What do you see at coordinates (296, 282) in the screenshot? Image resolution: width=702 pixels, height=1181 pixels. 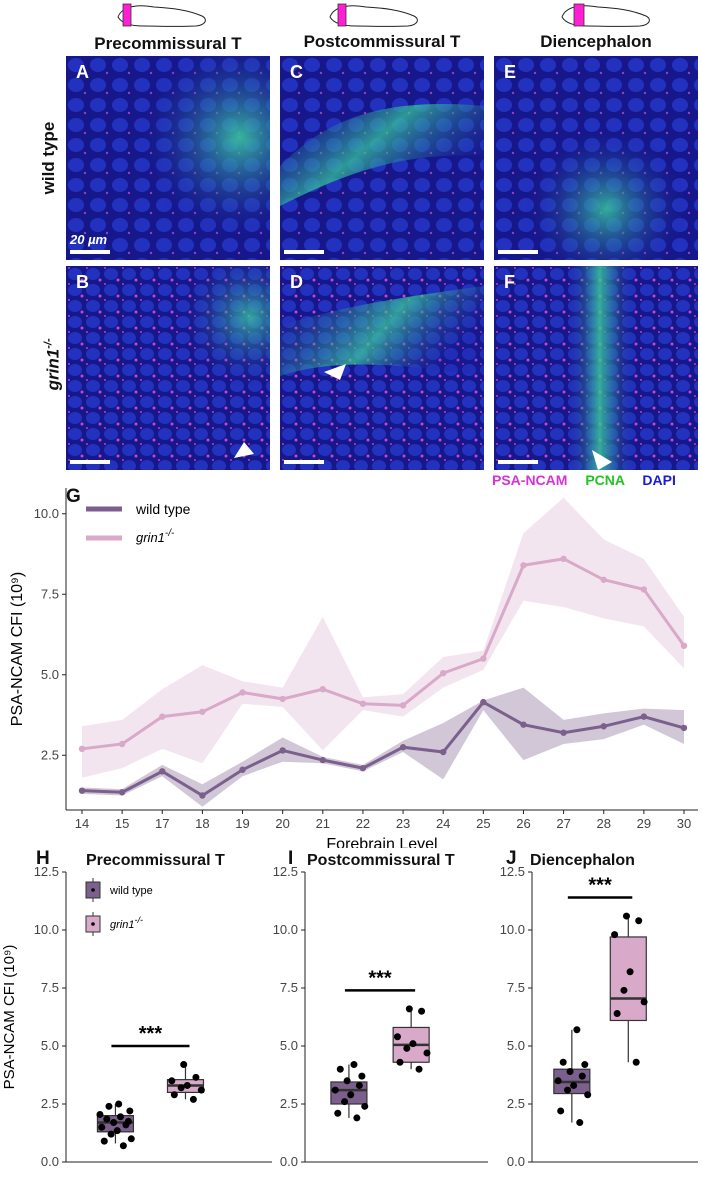 I see `panel-letter-D: D` at bounding box center [296, 282].